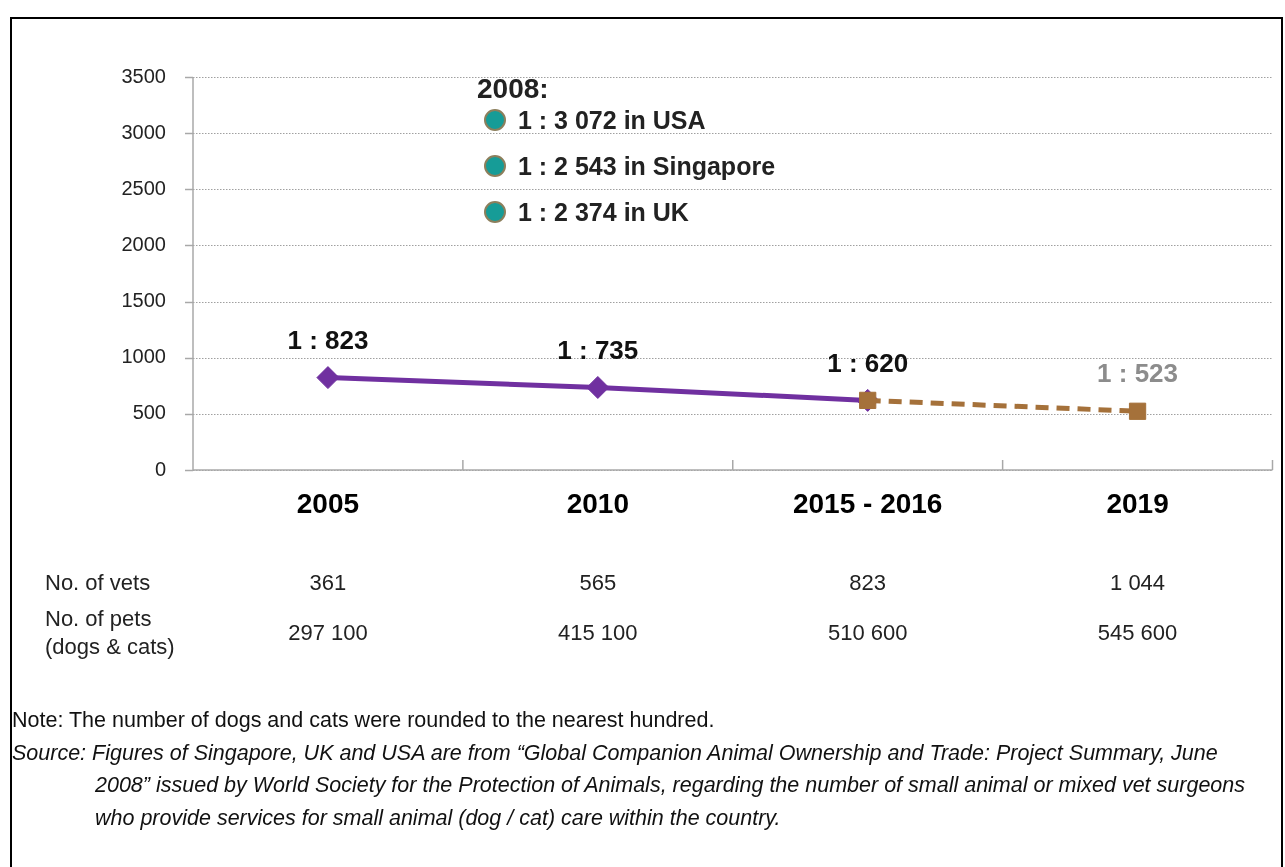 This screenshot has width=1285, height=867. I want to click on data-label: 1 : 735, so click(598, 349).